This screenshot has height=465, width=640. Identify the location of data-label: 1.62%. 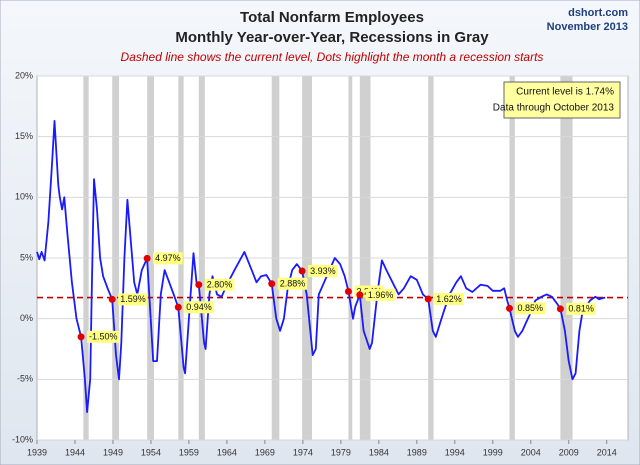
(449, 299).